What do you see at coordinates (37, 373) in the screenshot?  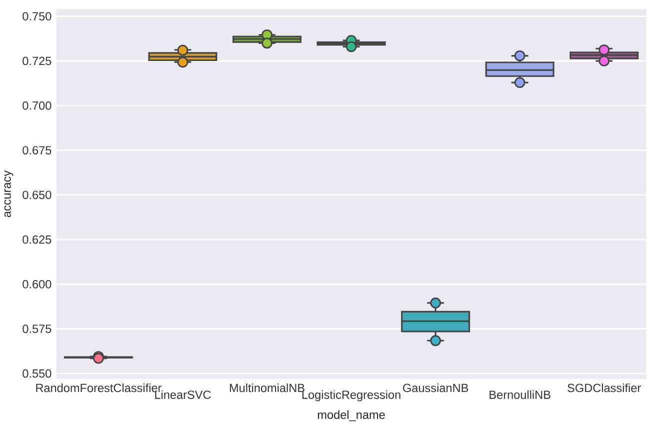 I see `y-tick-label: 0.550` at bounding box center [37, 373].